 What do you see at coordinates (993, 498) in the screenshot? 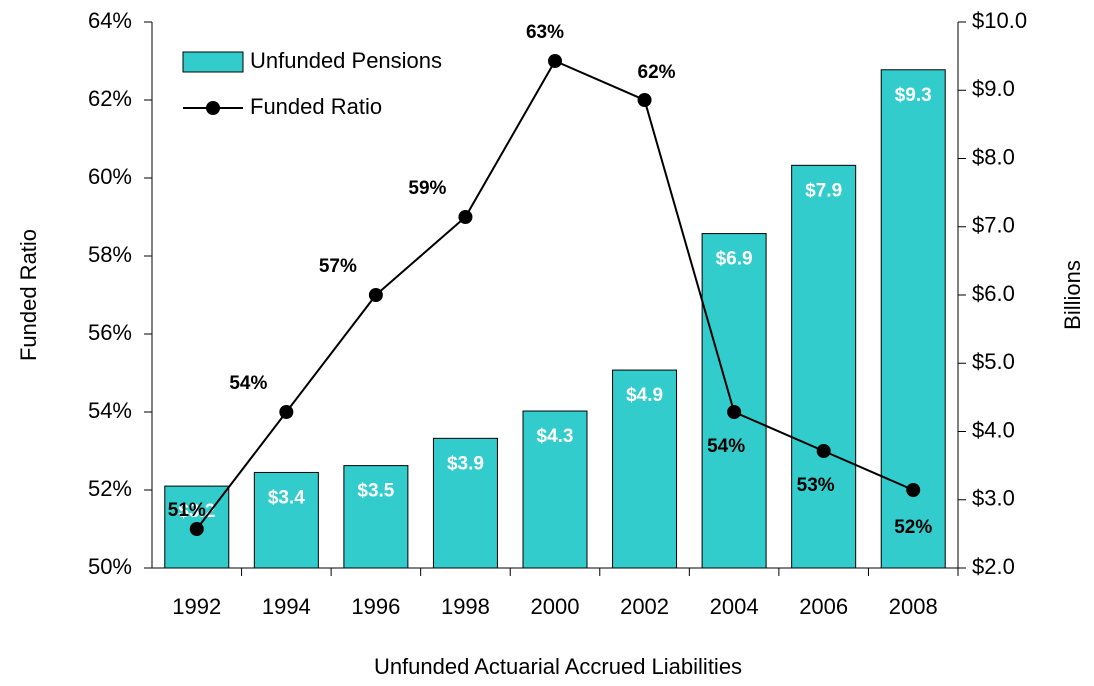
I see `y2-tick-label: $3.0` at bounding box center [993, 498].